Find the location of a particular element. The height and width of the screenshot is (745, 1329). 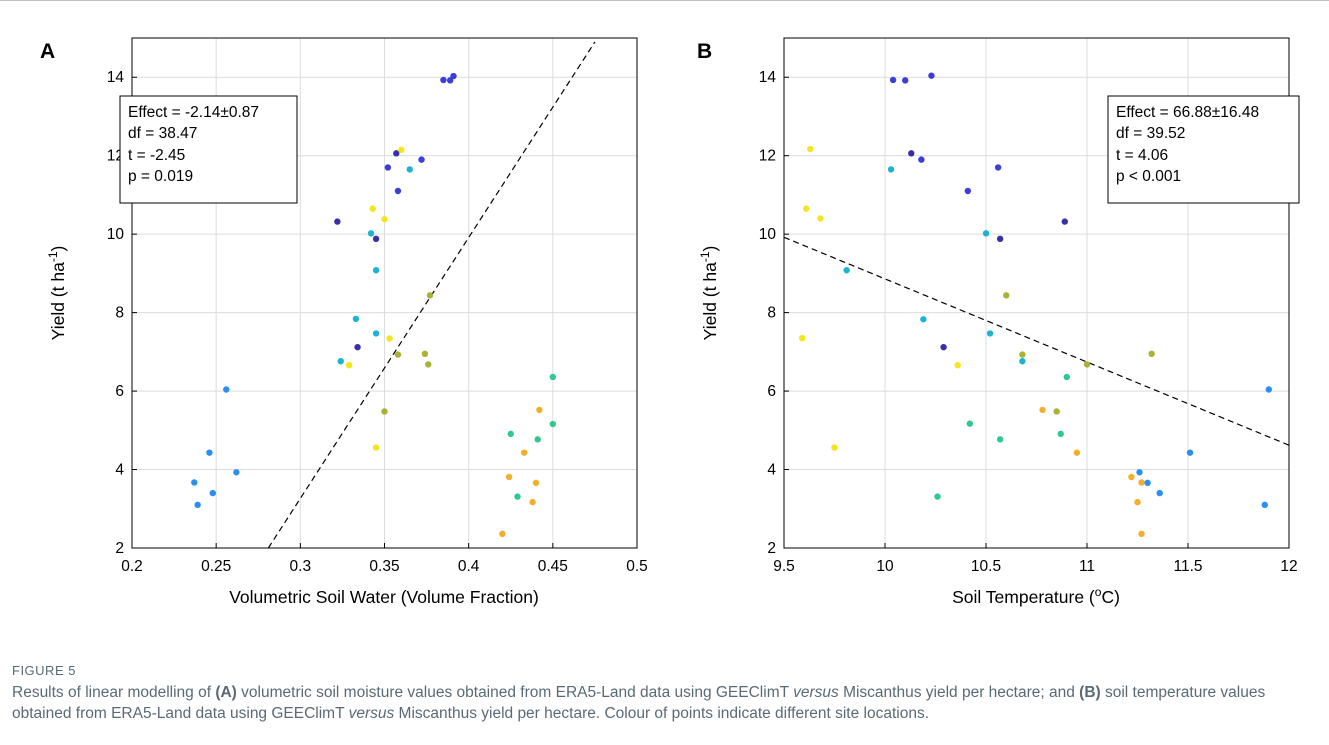

panel-a-label: A is located at coordinates (47, 51).